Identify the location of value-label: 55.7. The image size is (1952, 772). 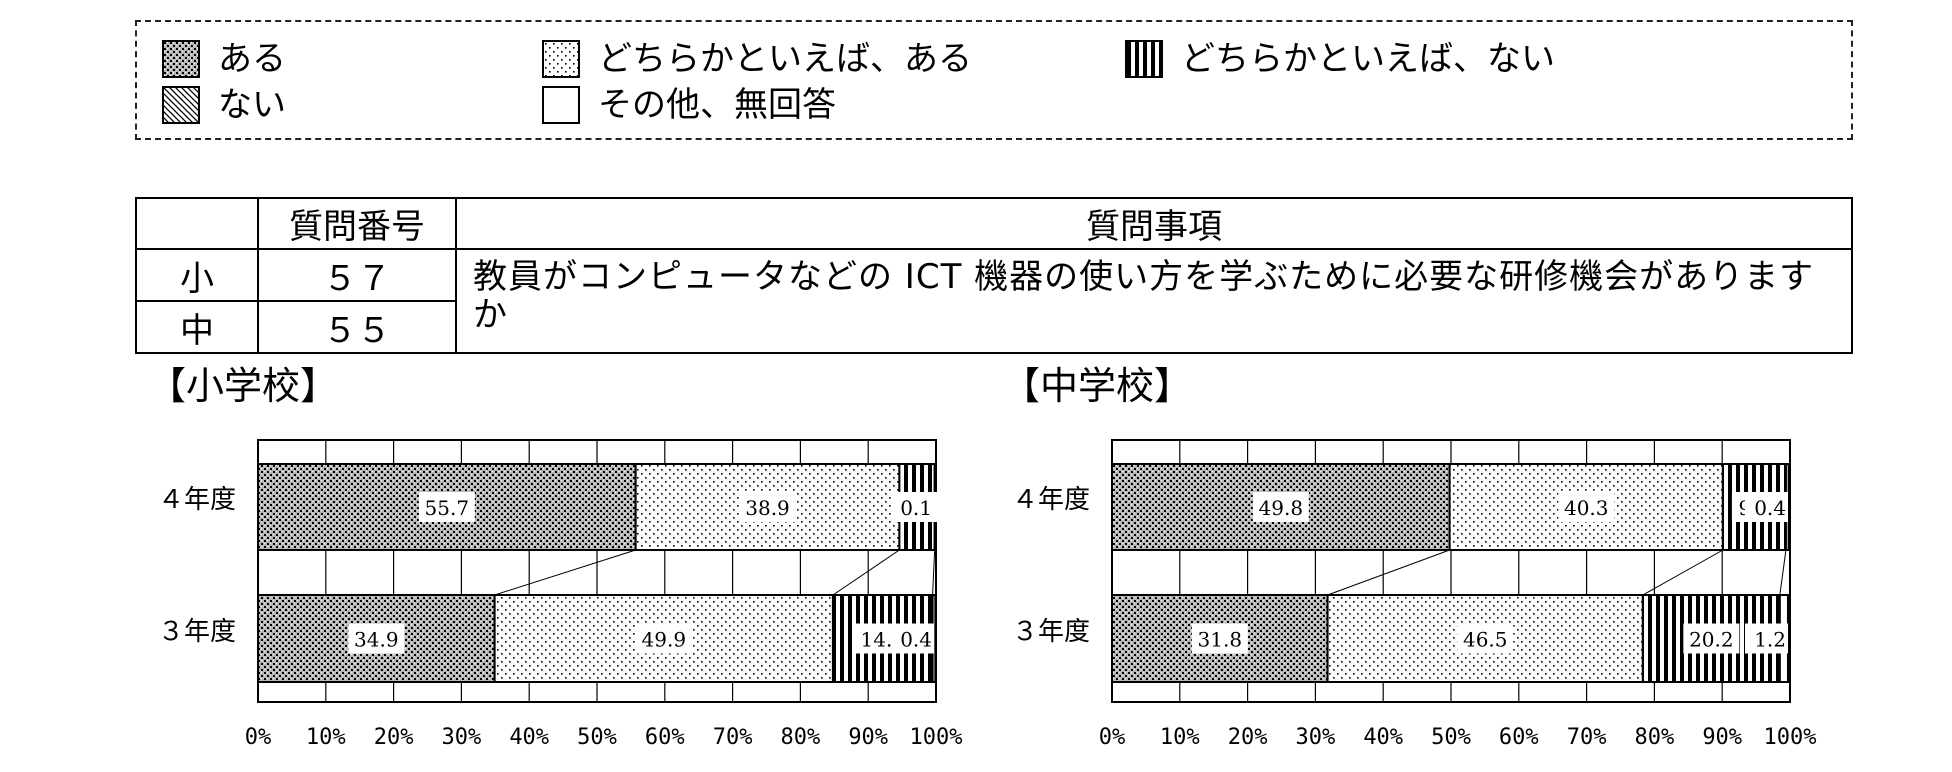
(447, 508).